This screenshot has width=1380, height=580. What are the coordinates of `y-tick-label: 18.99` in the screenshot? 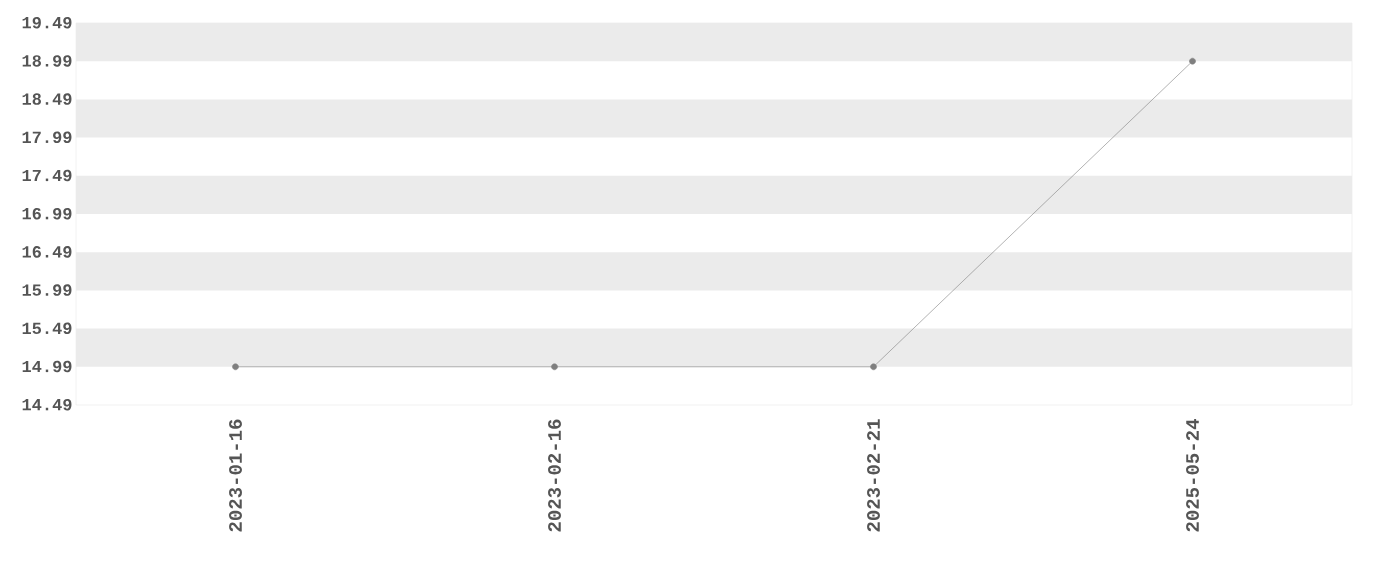 It's located at (47, 61).